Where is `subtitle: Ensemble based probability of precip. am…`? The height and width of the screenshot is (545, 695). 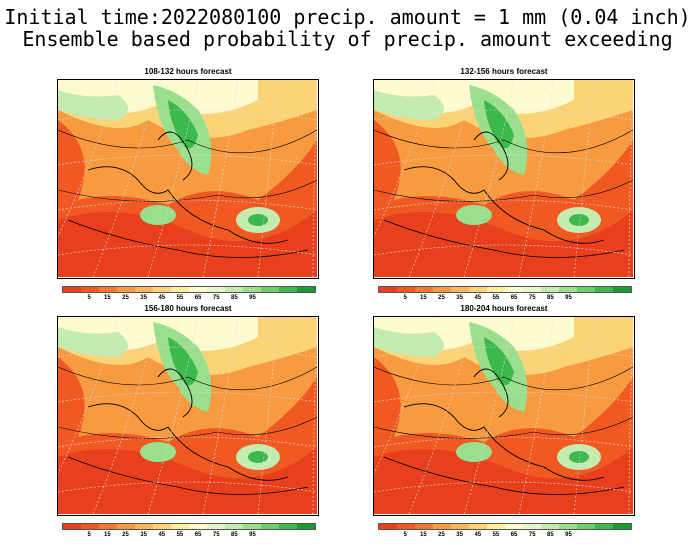
subtitle: Ensemble based probability of precip. am… is located at coordinates (347, 39).